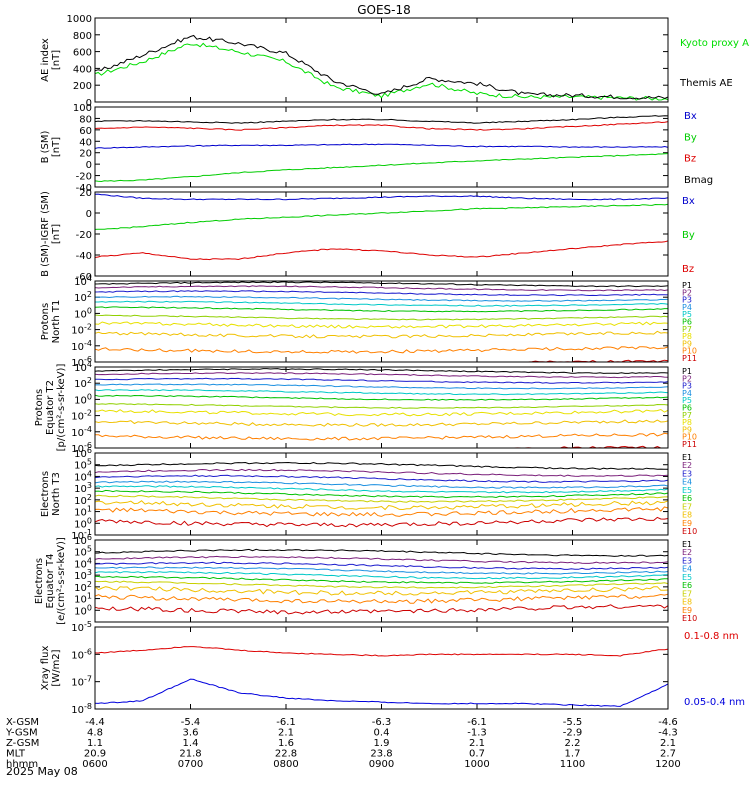 The width and height of the screenshot is (750, 800). Describe the element at coordinates (95, 743) in the screenshot. I see `ephemeris-value: 1.1` at that location.